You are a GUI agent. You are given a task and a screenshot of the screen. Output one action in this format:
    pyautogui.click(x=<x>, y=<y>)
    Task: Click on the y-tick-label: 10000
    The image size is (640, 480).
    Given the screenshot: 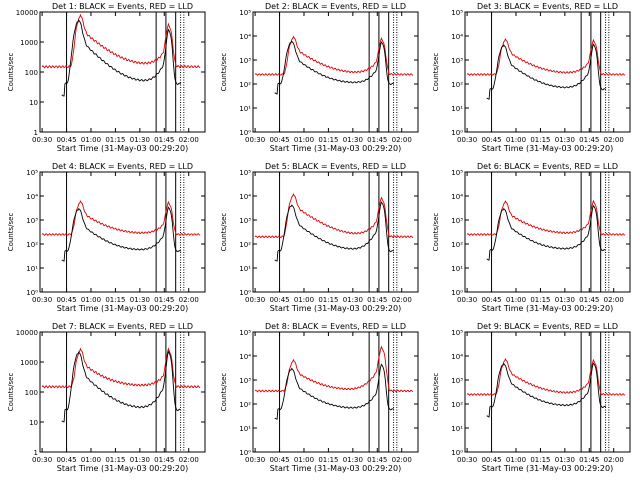 What is the action you would take?
    pyautogui.click(x=27, y=13)
    